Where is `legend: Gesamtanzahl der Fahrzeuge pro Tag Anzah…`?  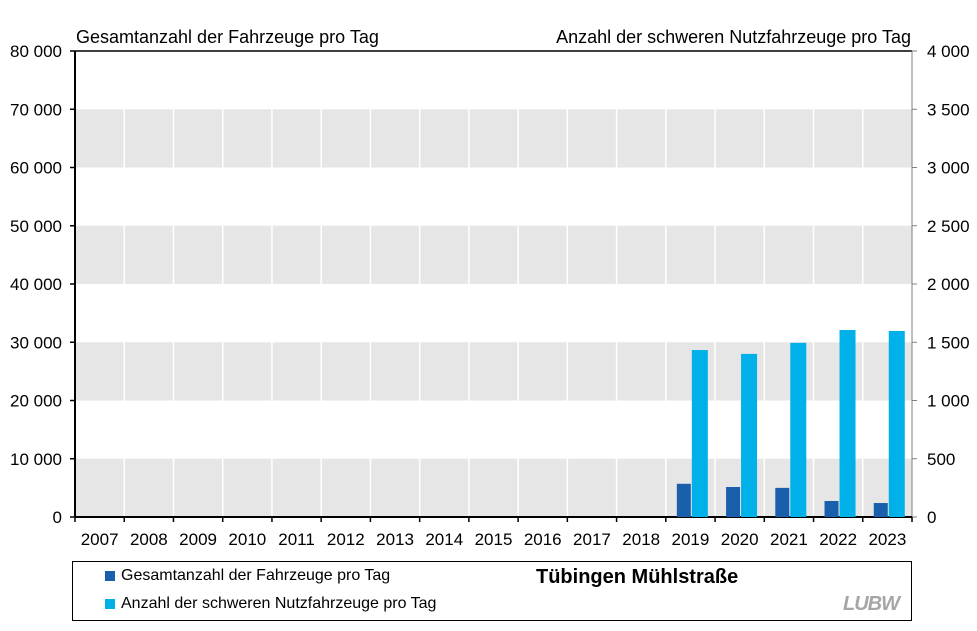 legend: Gesamtanzahl der Fahrzeuge pro Tag Anzah… is located at coordinates (492, 591).